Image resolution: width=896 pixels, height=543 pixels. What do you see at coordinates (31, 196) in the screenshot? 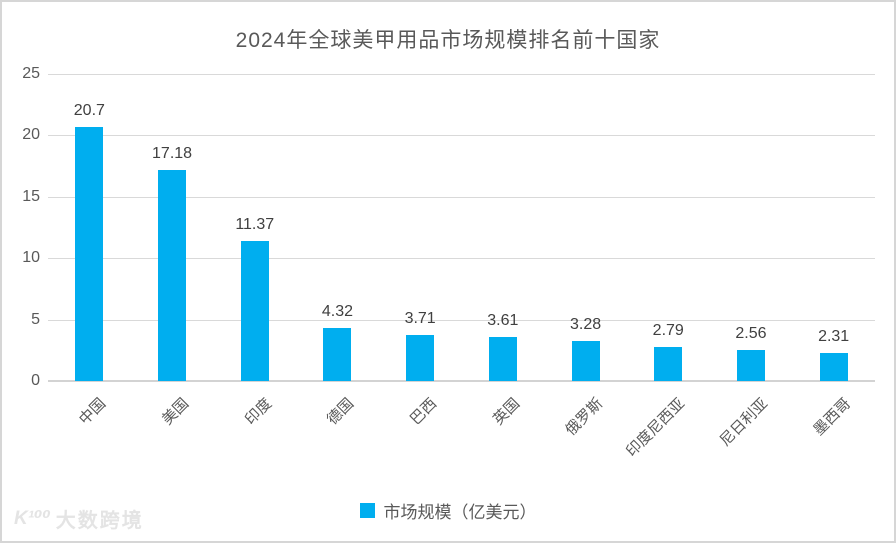
I see `y-axis-tick-label: 15` at bounding box center [31, 196].